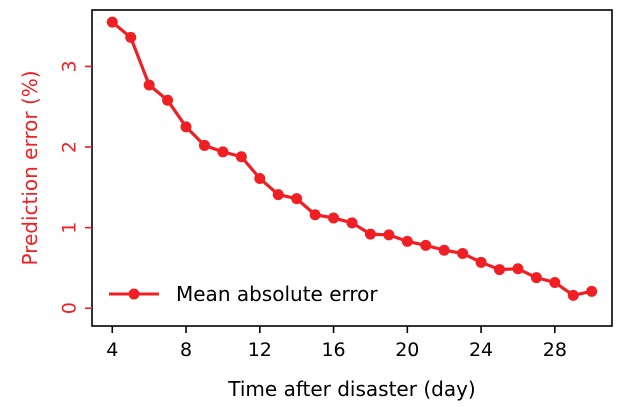 This screenshot has width=617, height=407. Describe the element at coordinates (30, 167) in the screenshot. I see `y-axis-title: Prediction error (%)` at that location.